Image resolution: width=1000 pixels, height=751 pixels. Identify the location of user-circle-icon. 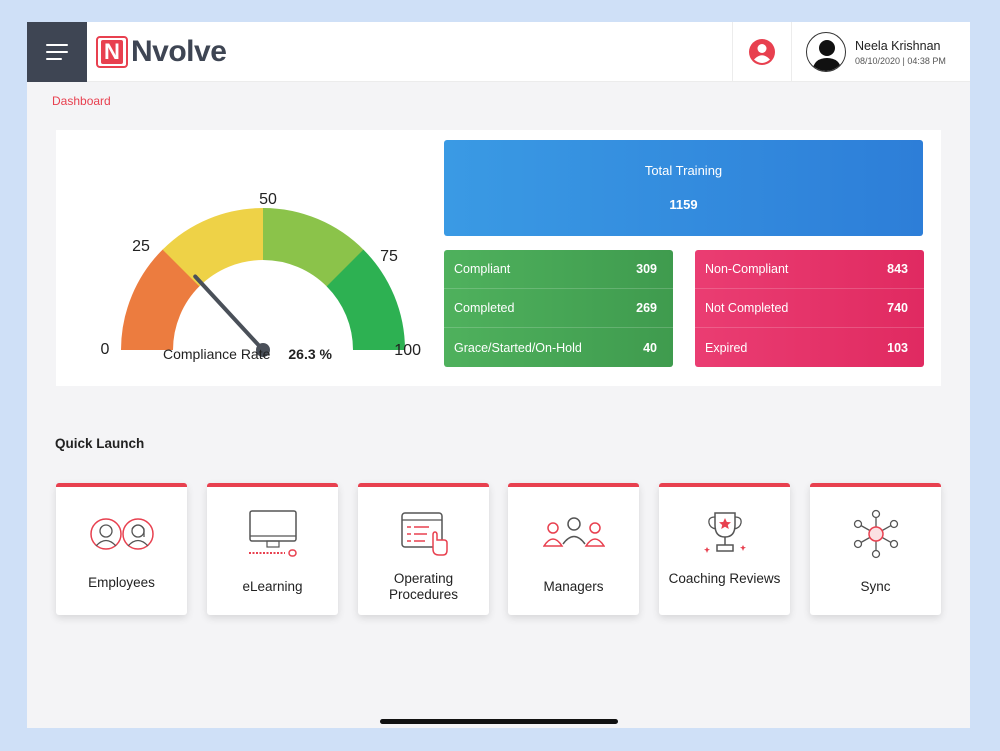
(762, 52).